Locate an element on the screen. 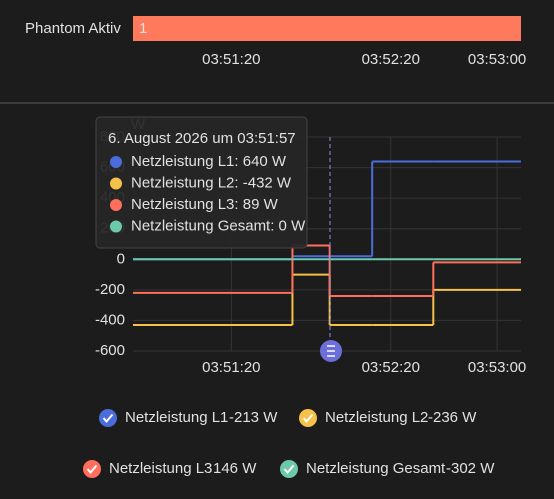 The height and width of the screenshot is (499, 554). legend-item: Netzleistung L3 146 W is located at coordinates (170, 469).